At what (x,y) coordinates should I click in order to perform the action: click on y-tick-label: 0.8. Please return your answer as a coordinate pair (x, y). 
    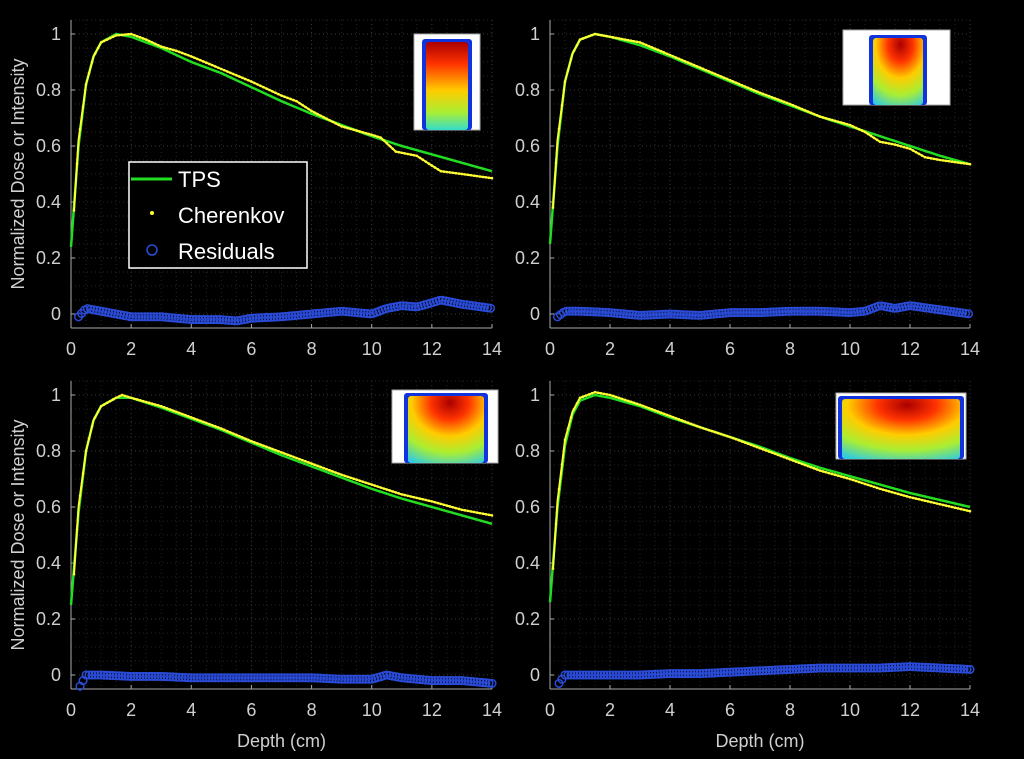
    Looking at the image, I should click on (527, 451).